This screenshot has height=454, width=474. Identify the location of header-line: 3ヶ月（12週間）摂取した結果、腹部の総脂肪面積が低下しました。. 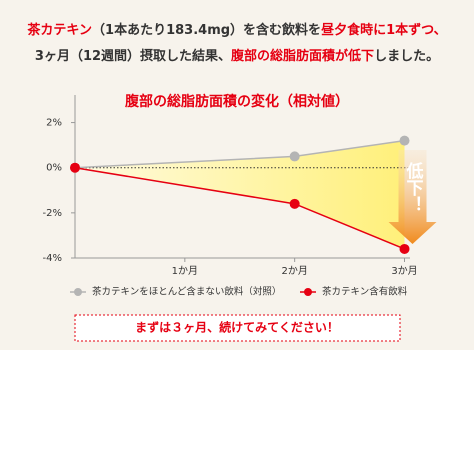
(237, 57).